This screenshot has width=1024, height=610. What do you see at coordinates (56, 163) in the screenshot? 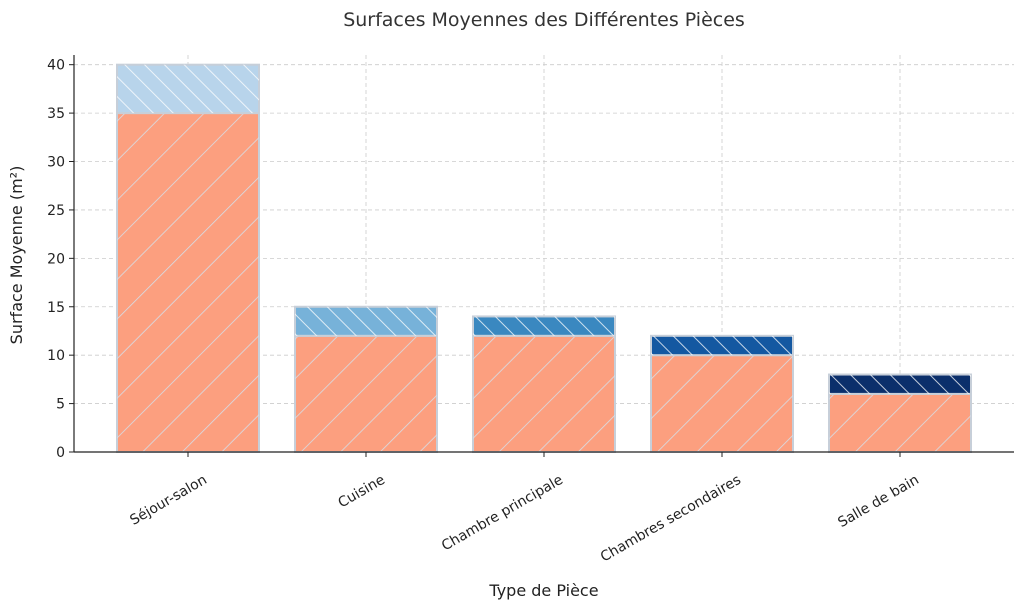
I see `y-tick-label: 30` at bounding box center [56, 163].